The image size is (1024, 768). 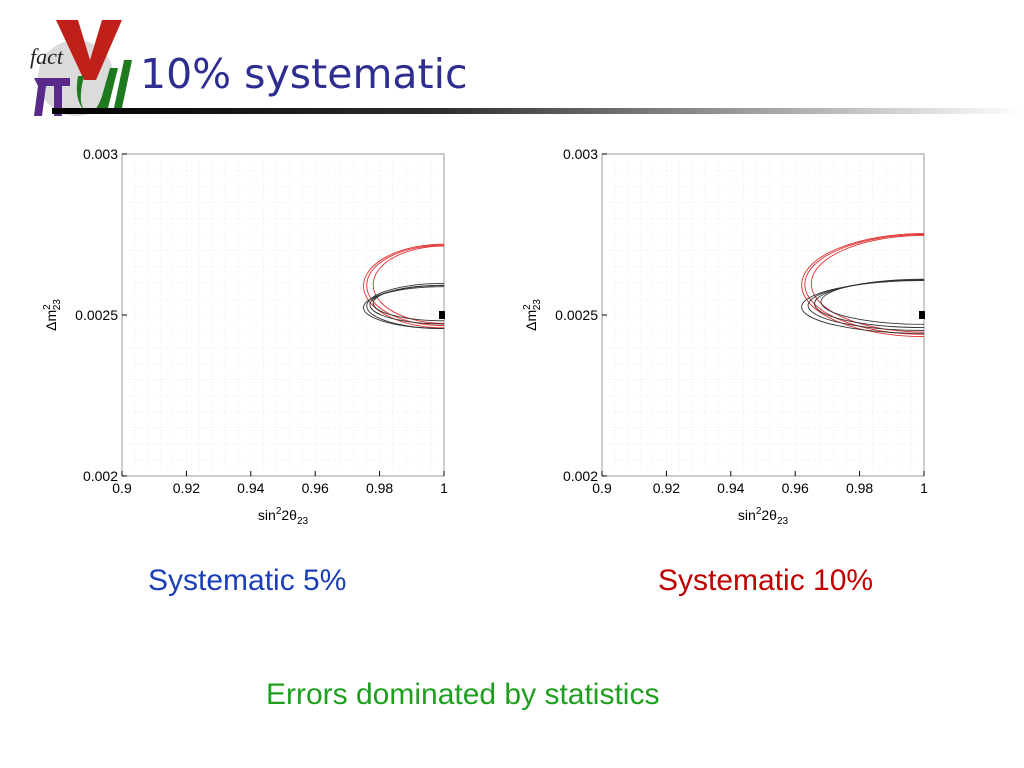 What do you see at coordinates (81, 68) in the screenshot?
I see `nufact-logo: fact` at bounding box center [81, 68].